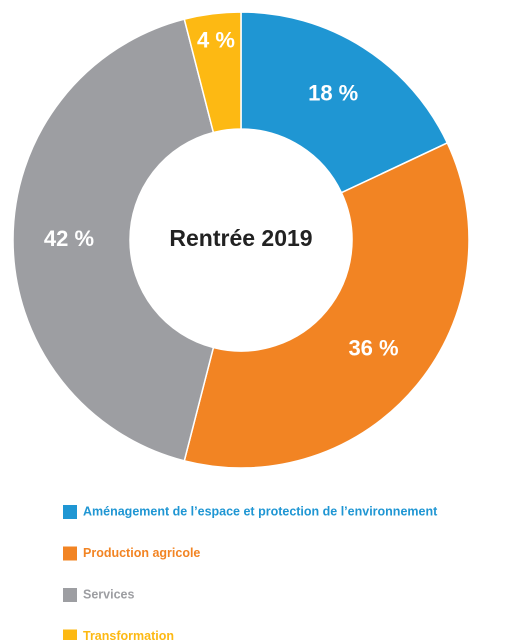  Describe the element at coordinates (128, 634) in the screenshot. I see `legend-text: Transformation` at that location.